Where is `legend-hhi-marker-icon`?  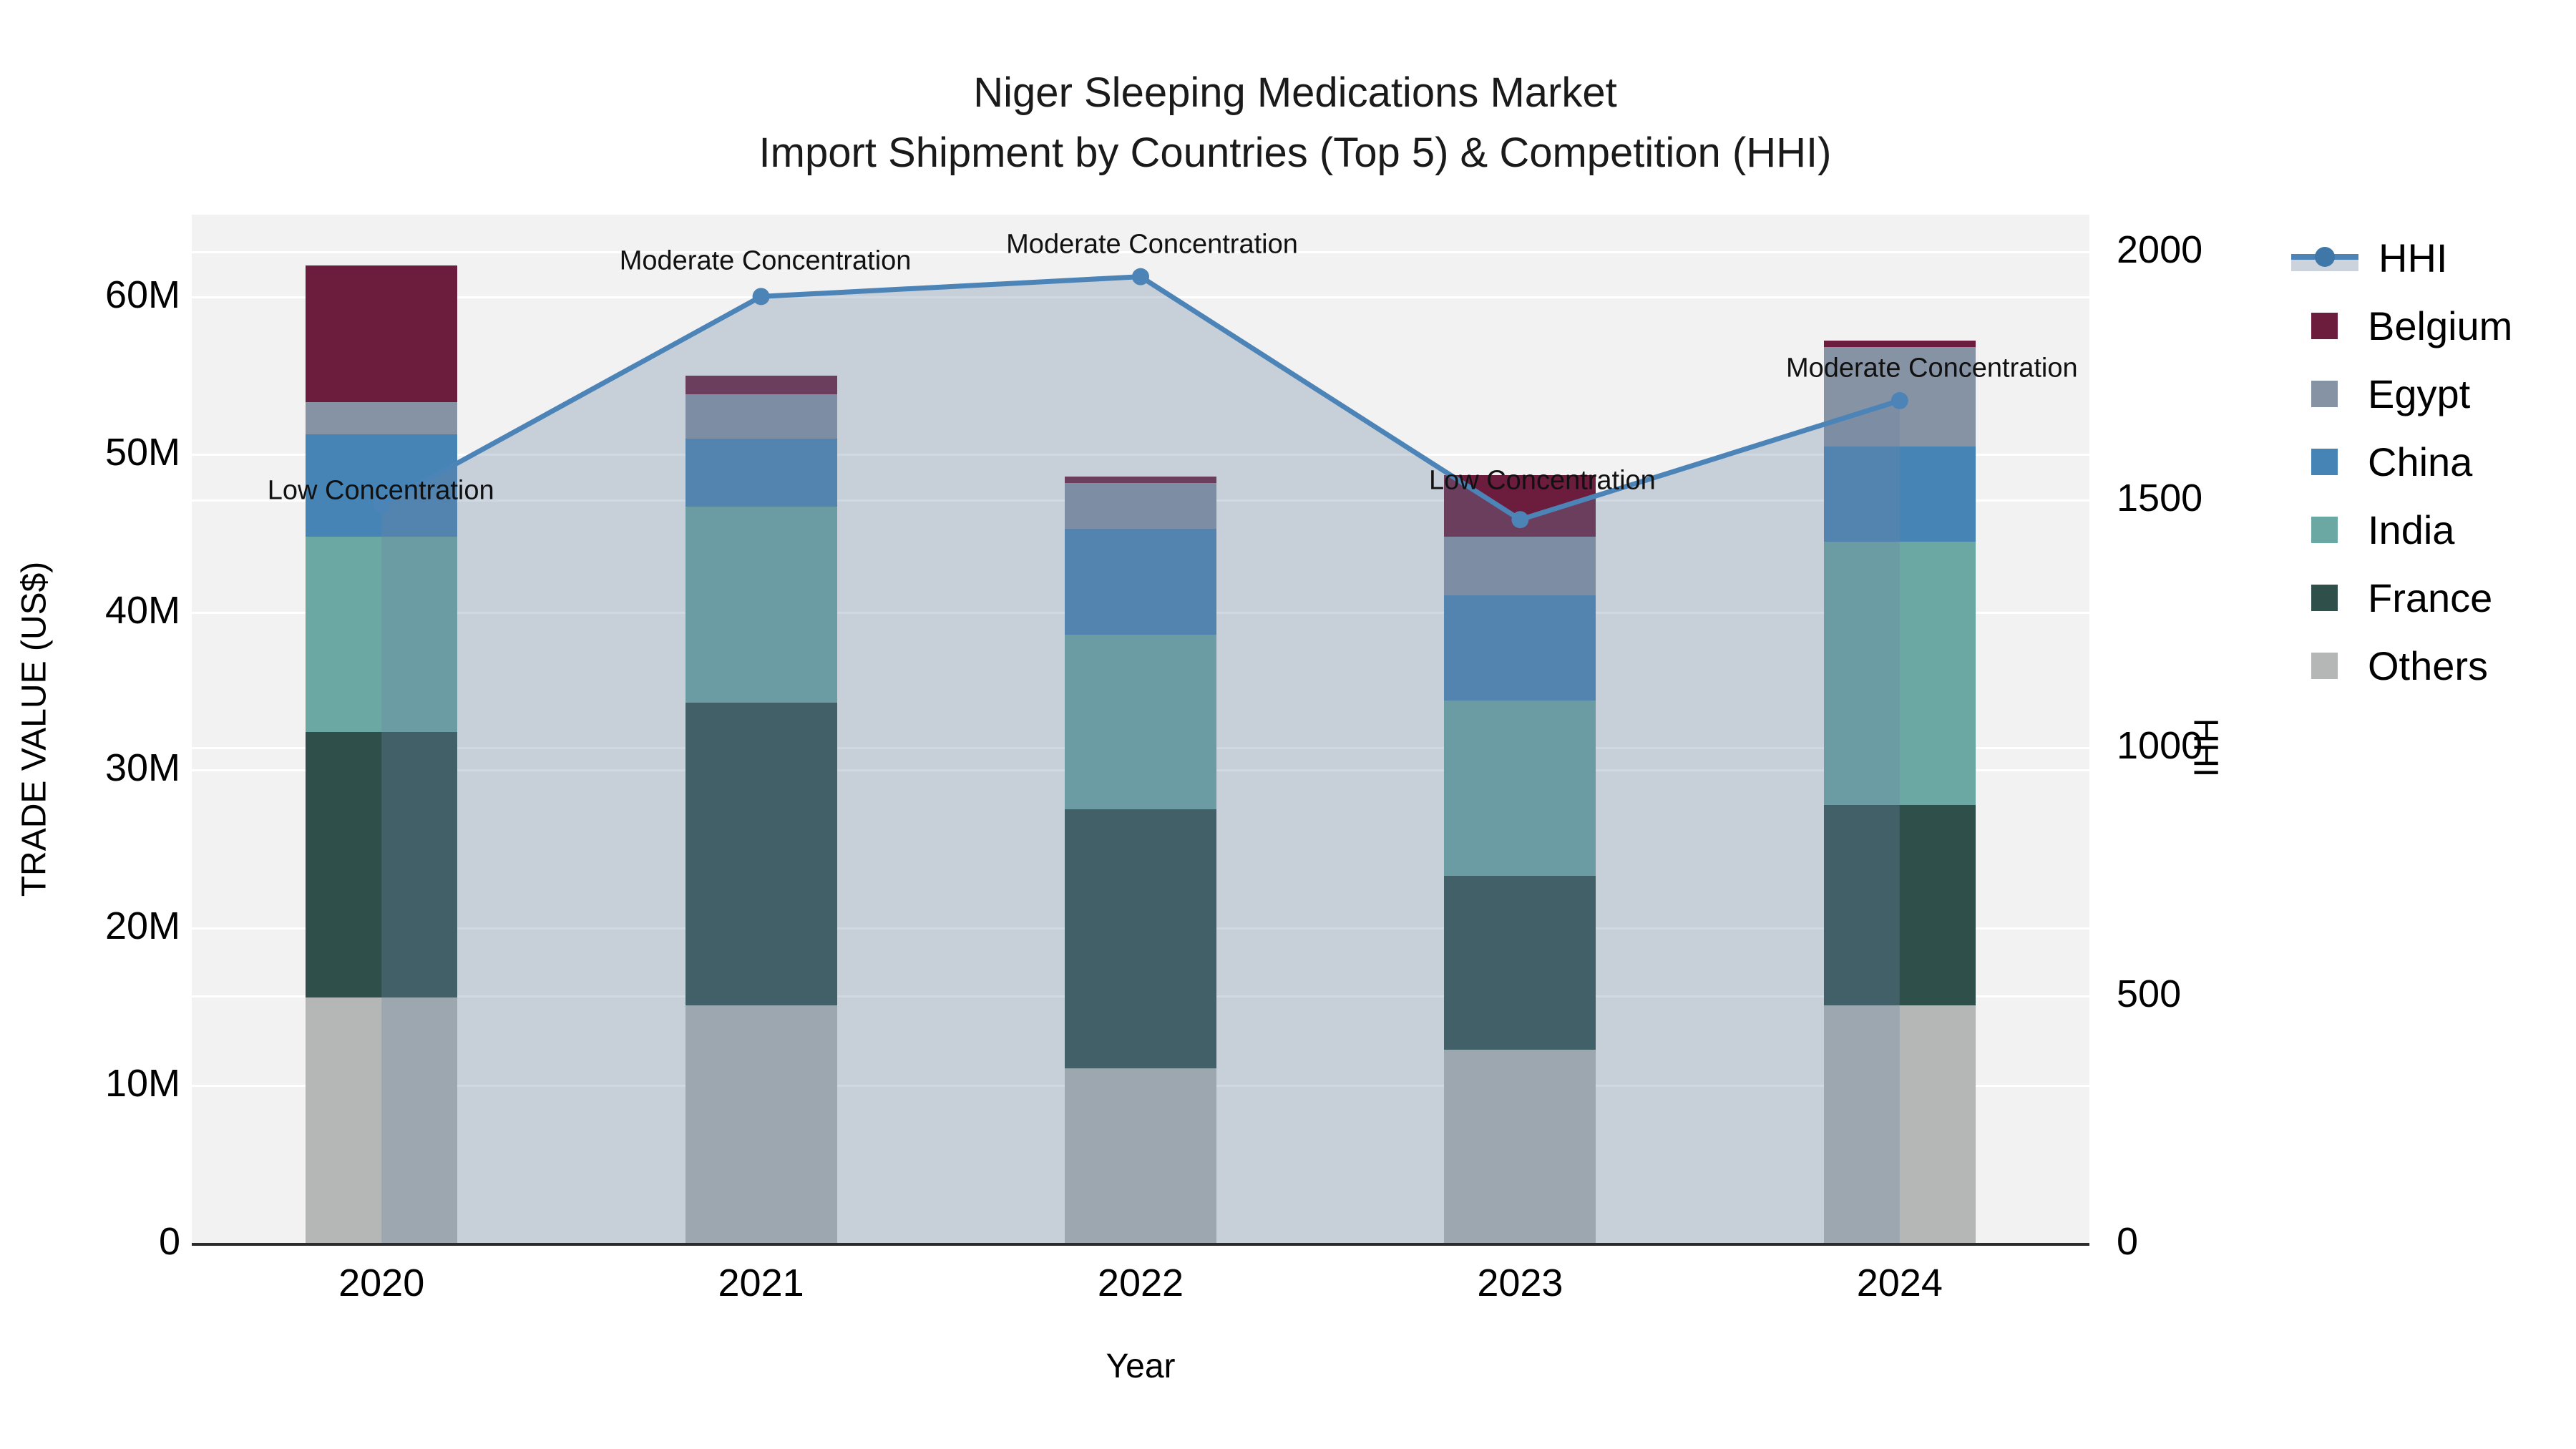 legend-hhi-marker-icon is located at coordinates (2325, 256).